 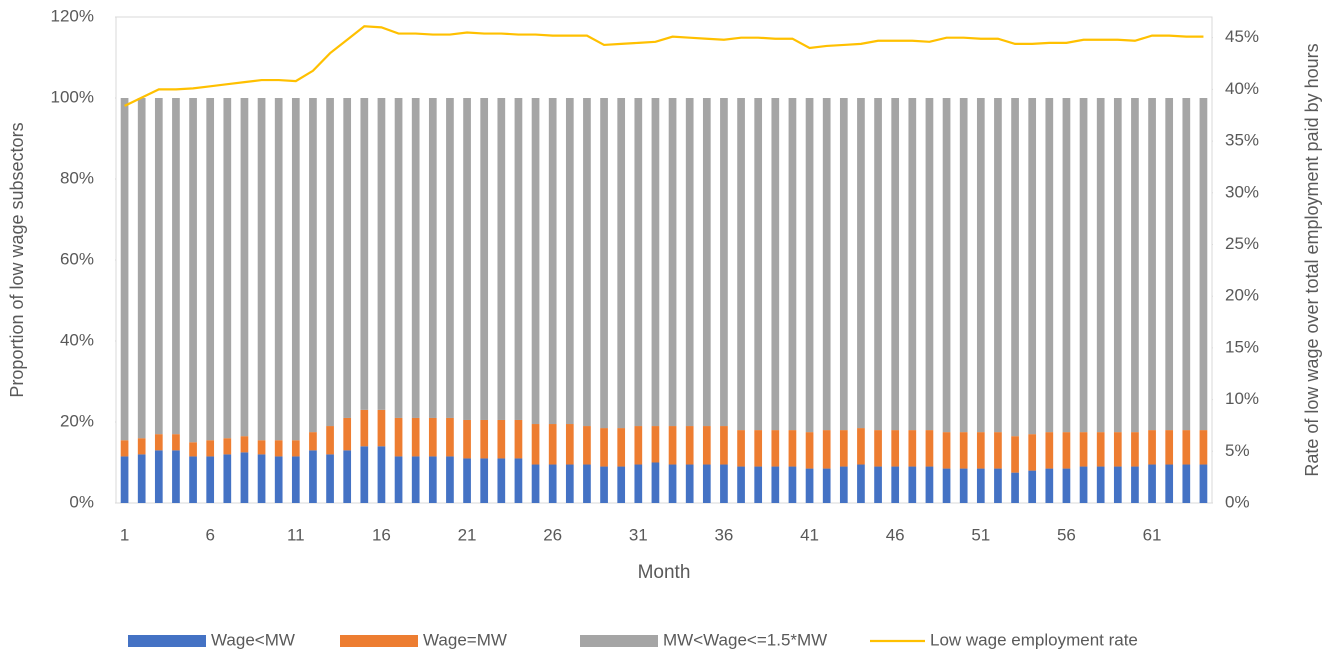 I want to click on x-tick-label: 31, so click(x=638, y=534).